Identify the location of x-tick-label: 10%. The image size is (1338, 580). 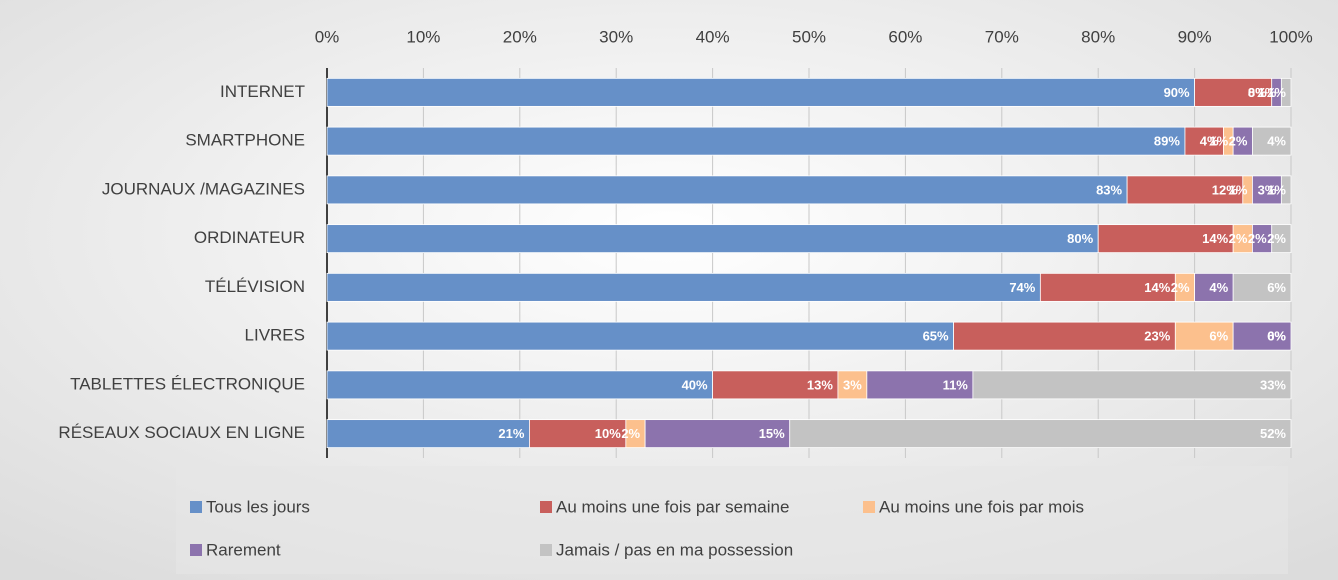
(423, 36).